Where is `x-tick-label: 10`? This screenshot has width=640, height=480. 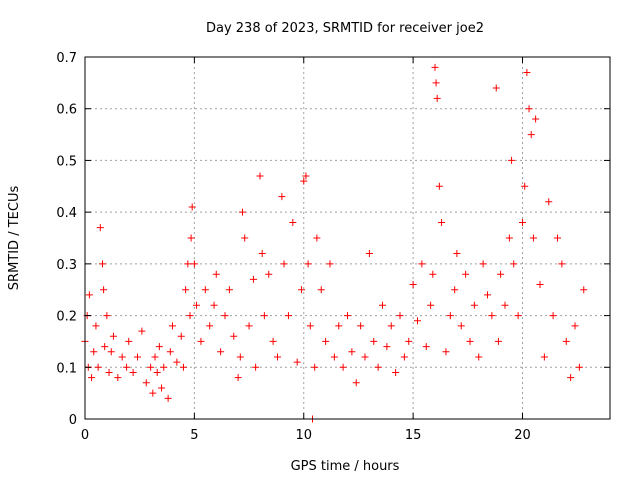
x-tick-label: 10 is located at coordinates (303, 435).